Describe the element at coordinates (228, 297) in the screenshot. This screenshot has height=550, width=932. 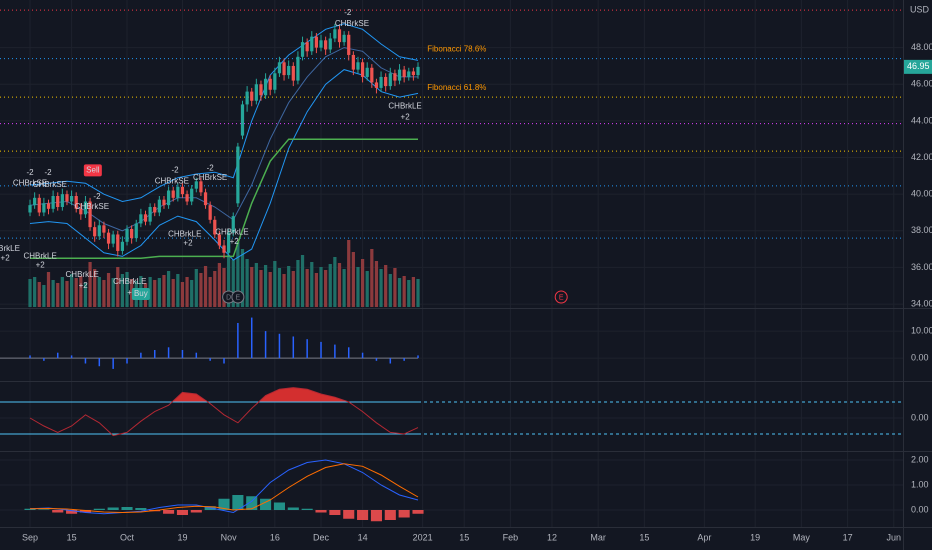
I see `event-label: D` at that location.